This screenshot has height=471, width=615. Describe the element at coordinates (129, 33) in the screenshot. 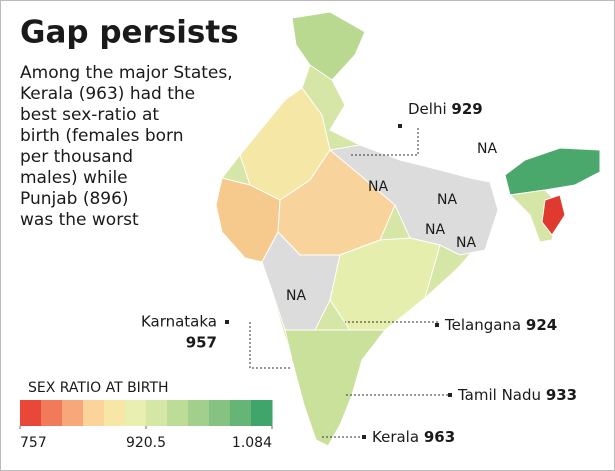

I see `title: Gap persists` at that location.